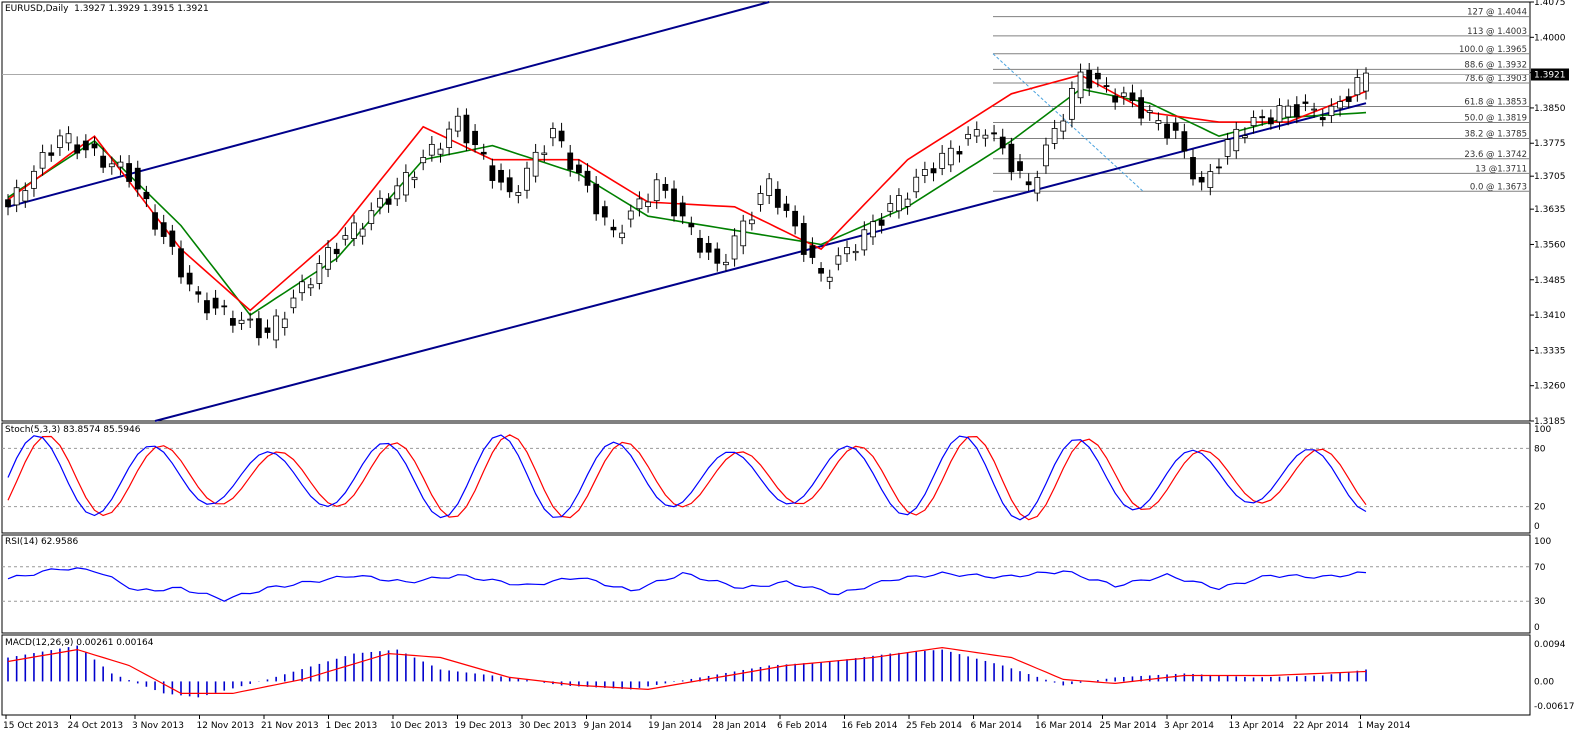  What do you see at coordinates (1542, 430) in the screenshot?
I see `stoch-y-label: 100` at bounding box center [1542, 430].